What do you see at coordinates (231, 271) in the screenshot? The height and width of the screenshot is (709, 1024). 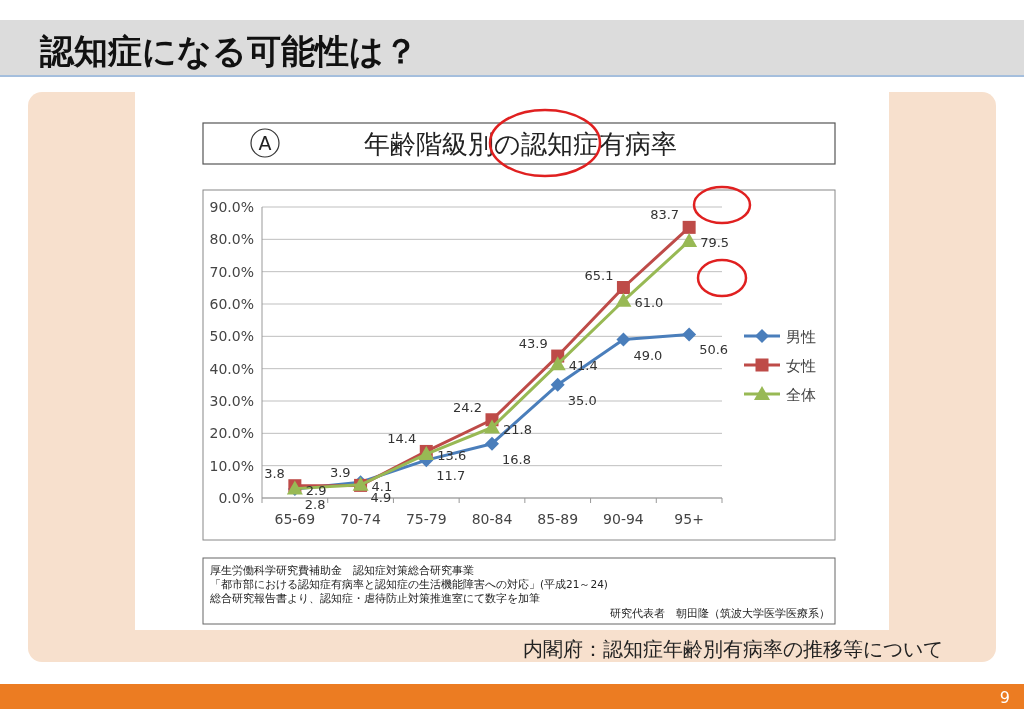 I see `y-tick-label: 70.0%` at bounding box center [231, 271].